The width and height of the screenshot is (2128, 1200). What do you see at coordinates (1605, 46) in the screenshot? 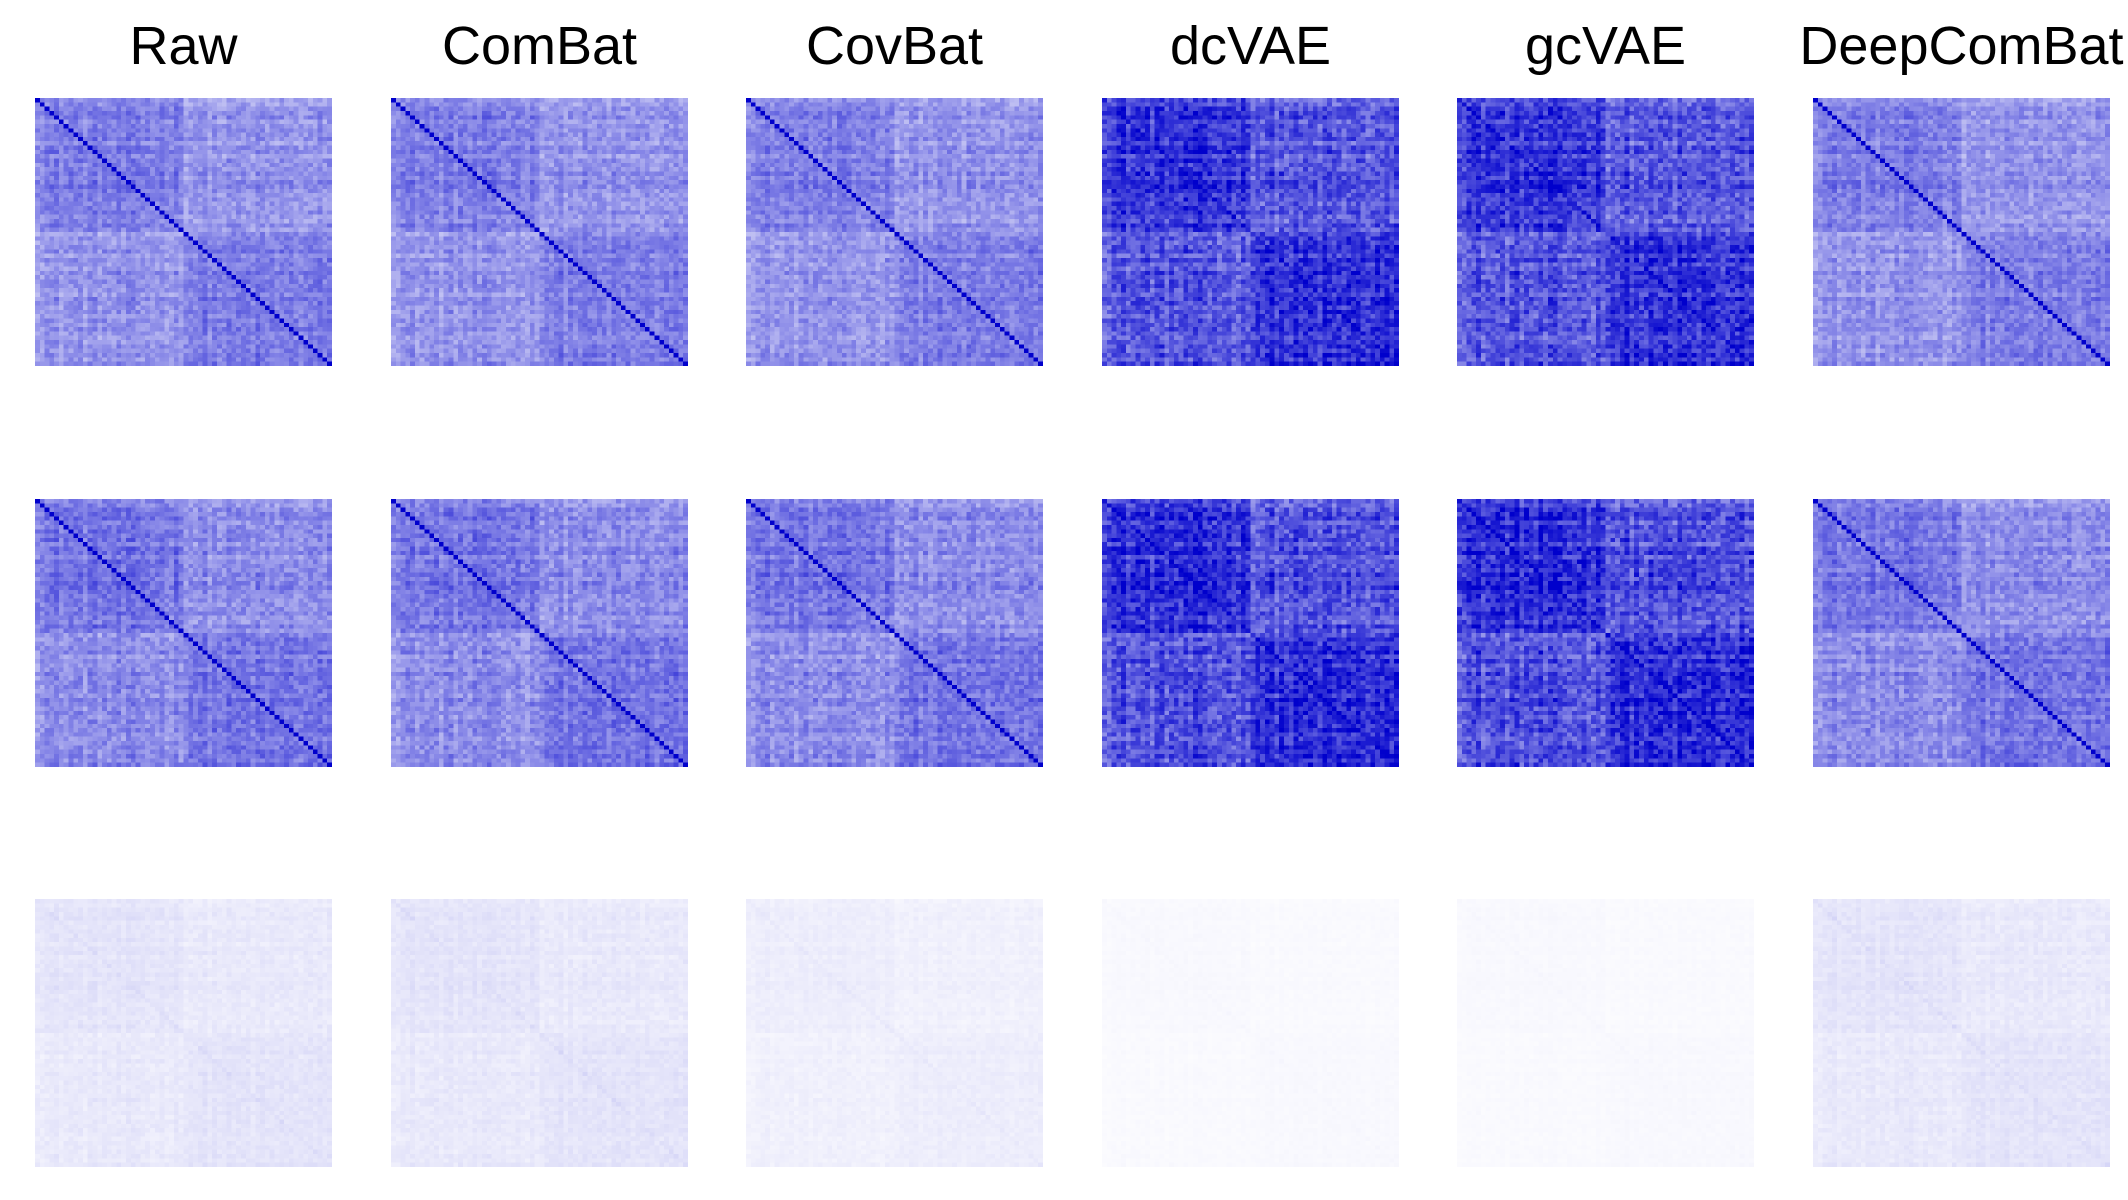
I see `column-title-gcvae: gcVAE` at bounding box center [1605, 46].